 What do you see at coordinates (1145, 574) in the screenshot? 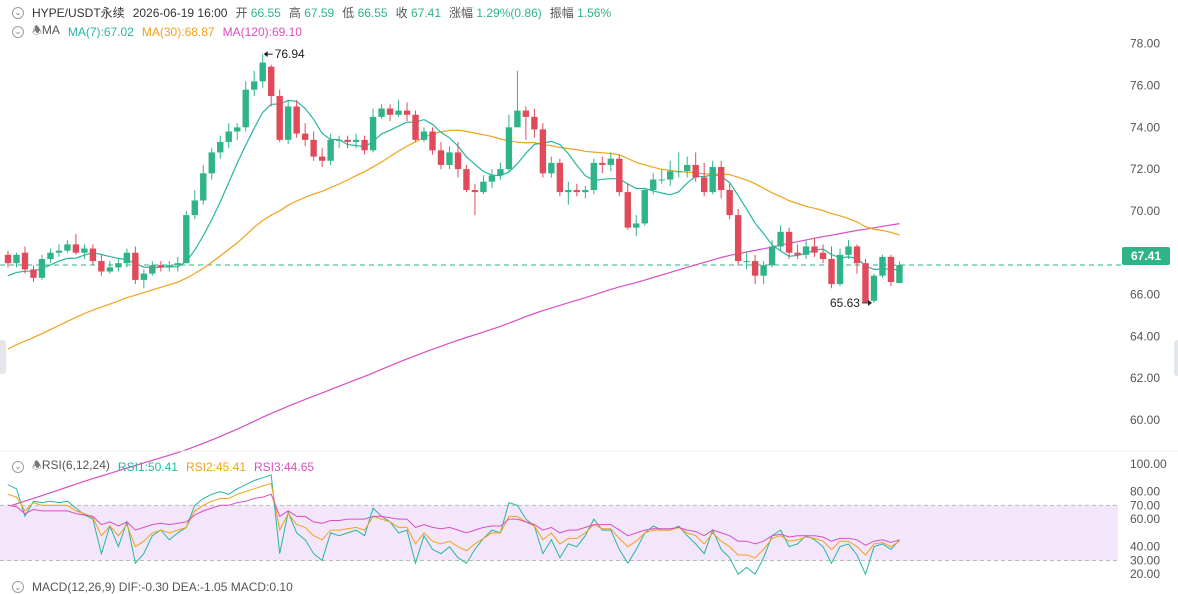
I see `rsi-axis-tick-label: 20.00` at bounding box center [1145, 574].